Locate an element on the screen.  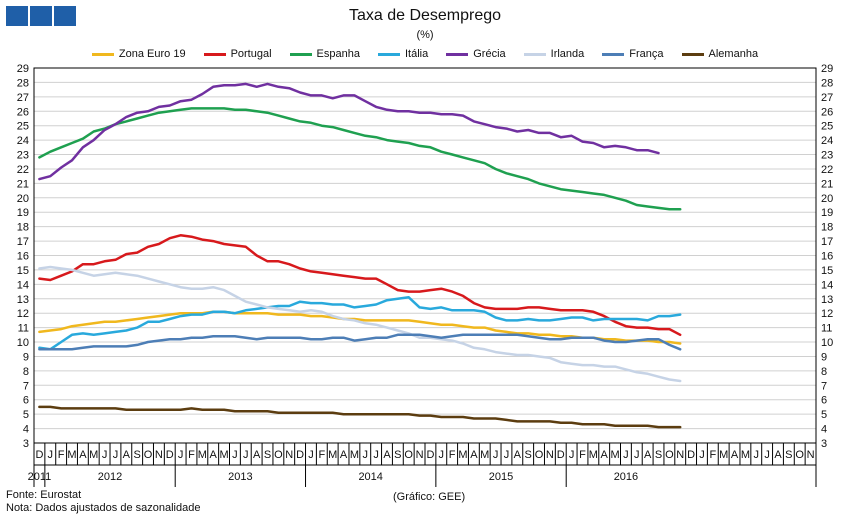
chart-title: Taxa de Desemprego is located at coordinates (425, 15).